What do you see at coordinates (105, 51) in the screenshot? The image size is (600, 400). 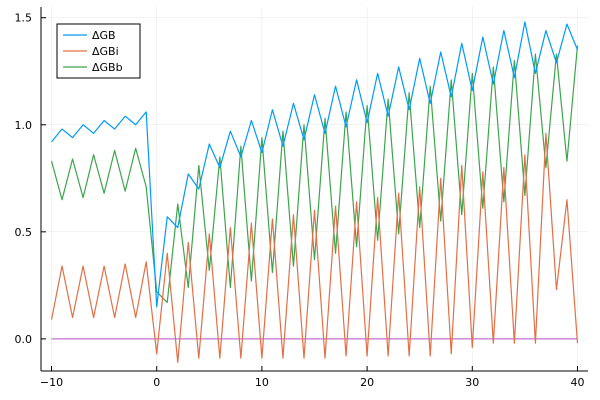 I see `legend-label: ΔGBi` at bounding box center [105, 51].